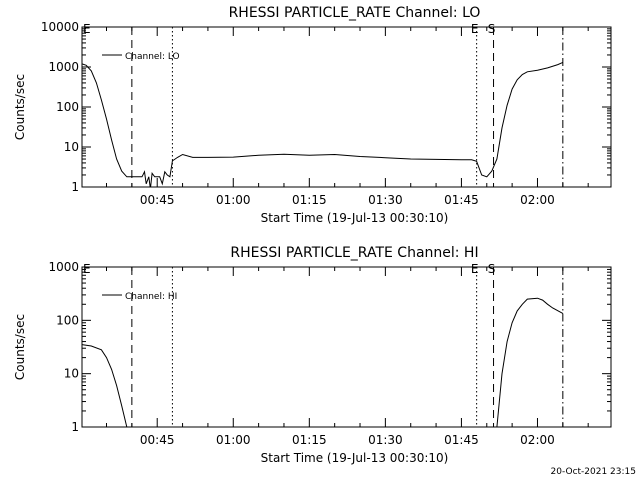  Describe the element at coordinates (152, 57) in the screenshot. I see `legend-label: Channel: LO` at that location.